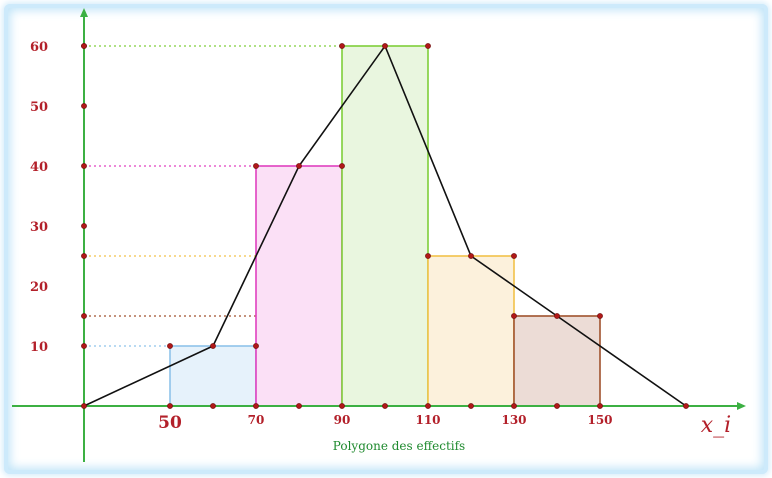 This screenshot has height=478, width=772. Describe the element at coordinates (39, 227) in the screenshot. I see `y-tick-label: 30` at that location.